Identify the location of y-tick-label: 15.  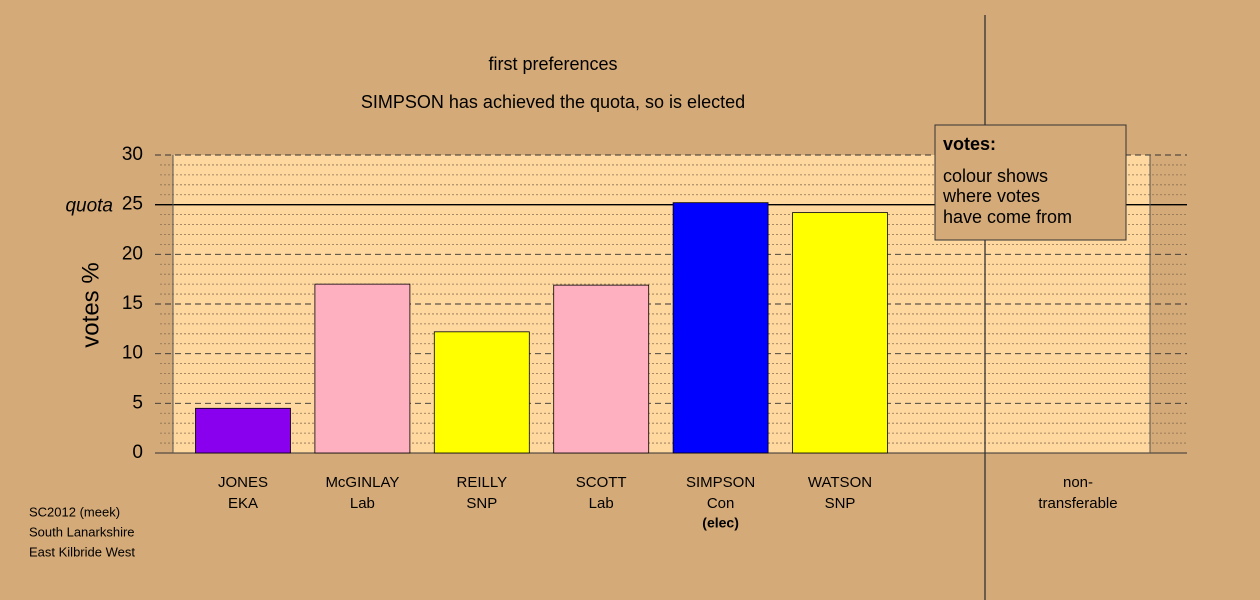
(132, 303).